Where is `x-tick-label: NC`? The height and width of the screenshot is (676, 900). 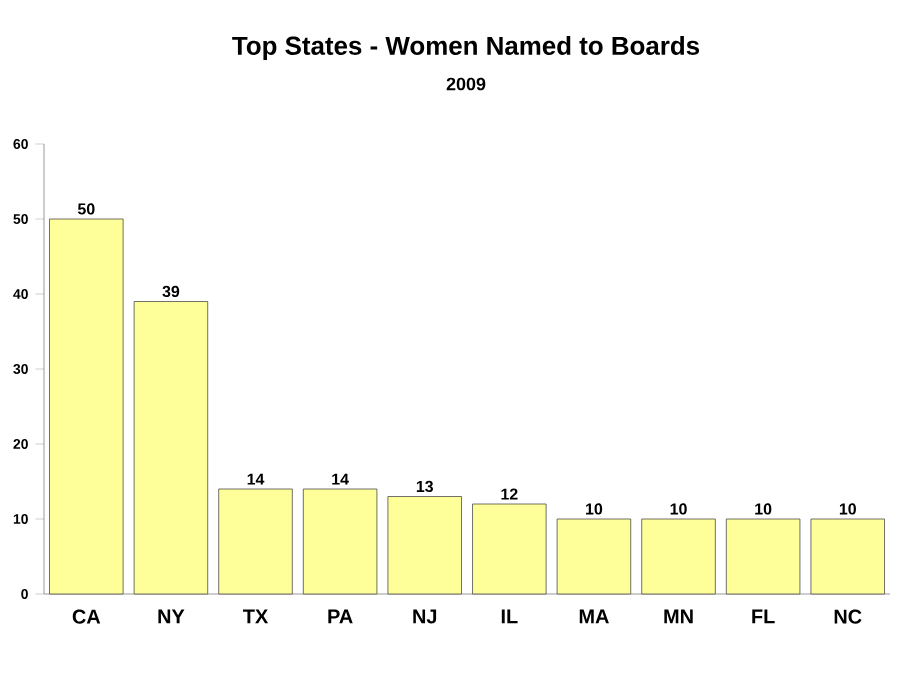
x-tick-label: NC is located at coordinates (848, 616).